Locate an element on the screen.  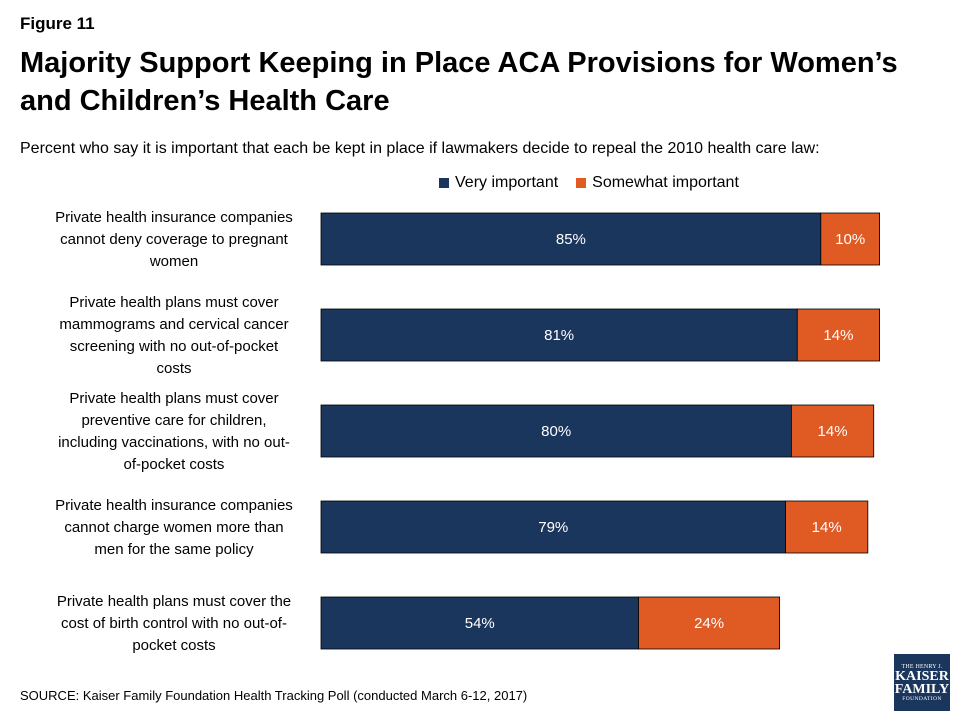
legend-label-somewhat: Somewhat important is located at coordinates (665, 182).